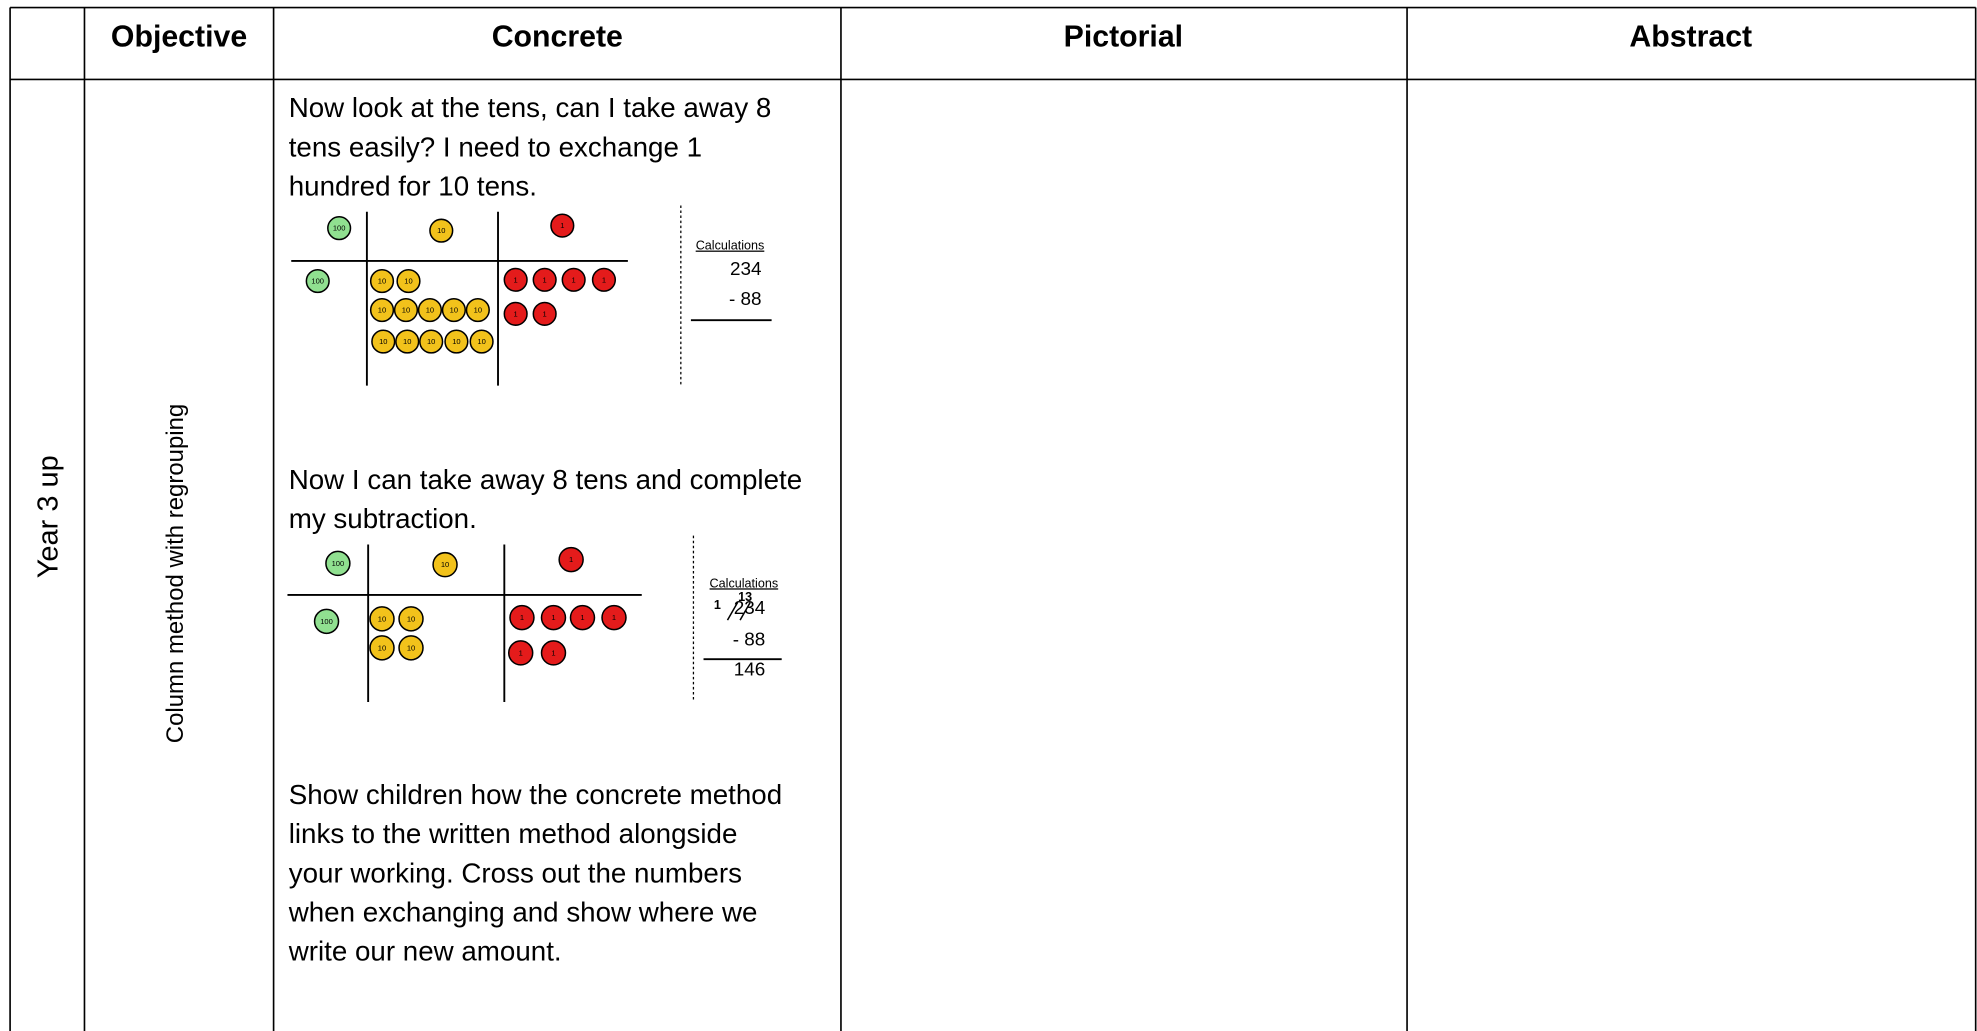 Image resolution: width=1977 pixels, height=1031 pixels. What do you see at coordinates (530, 108) in the screenshot?
I see `text-line: Now look at the tens, can I take away 8` at bounding box center [530, 108].